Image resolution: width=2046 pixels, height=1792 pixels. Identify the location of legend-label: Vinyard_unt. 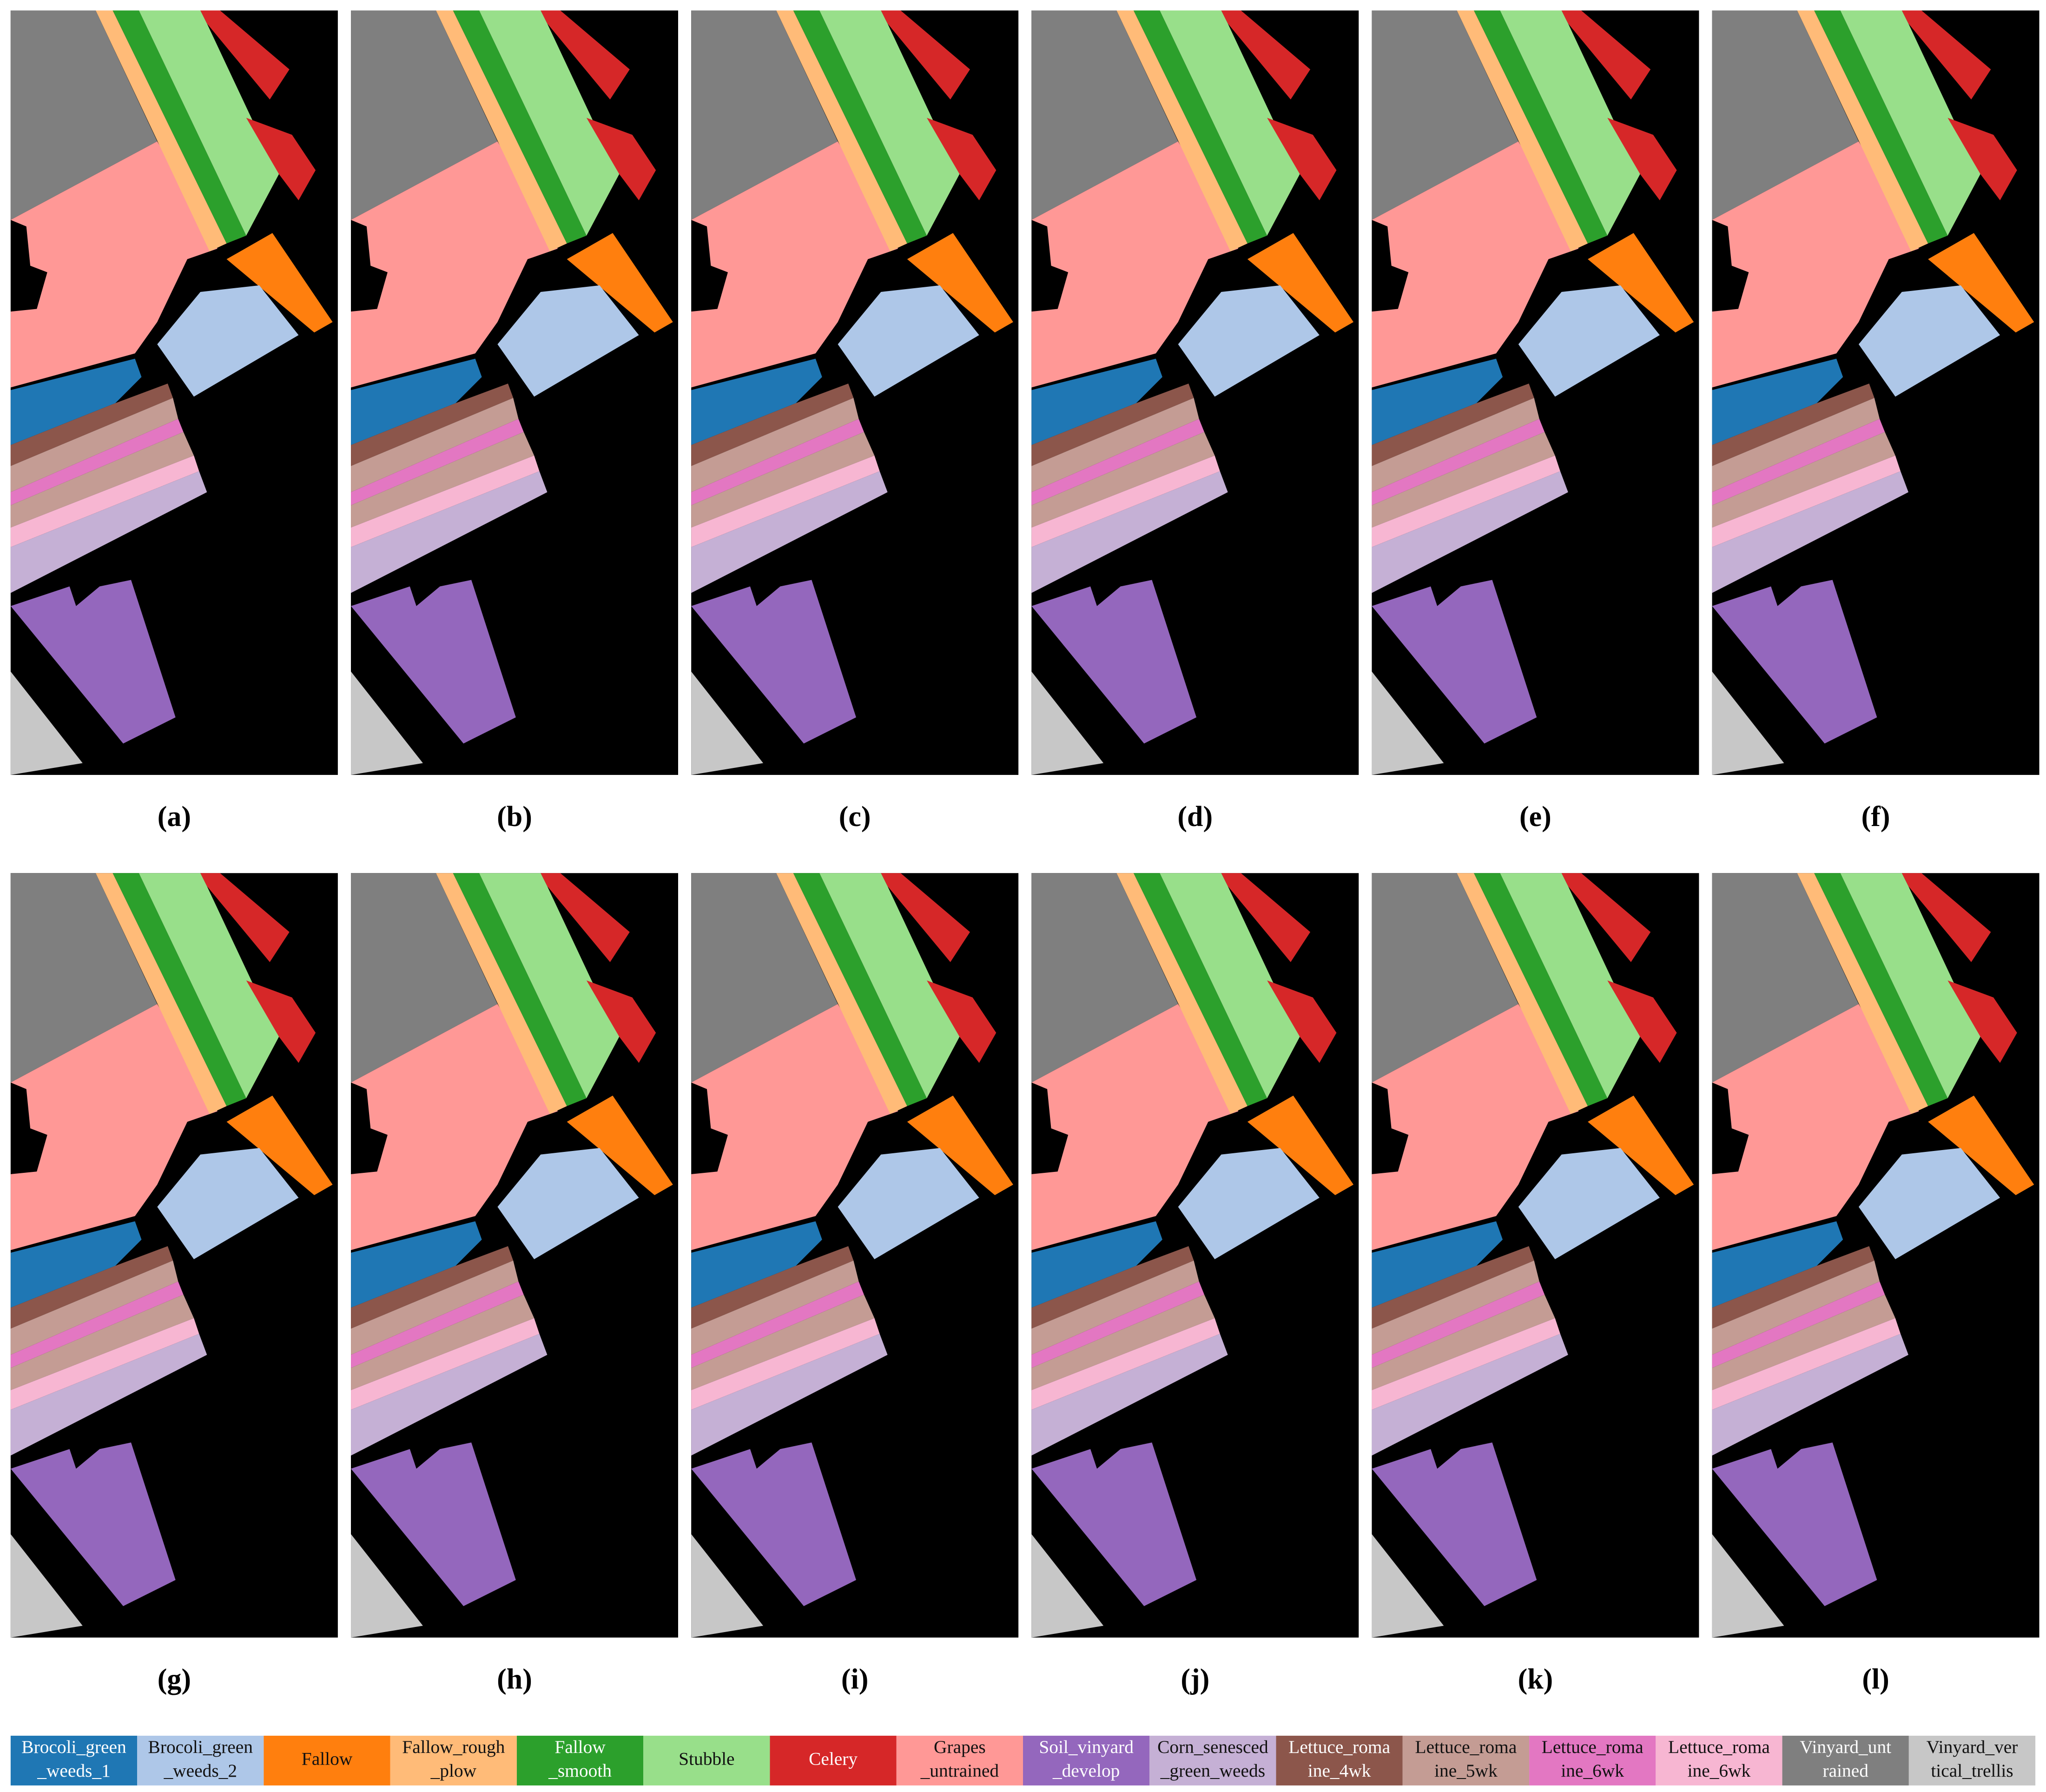
(1845, 1747).